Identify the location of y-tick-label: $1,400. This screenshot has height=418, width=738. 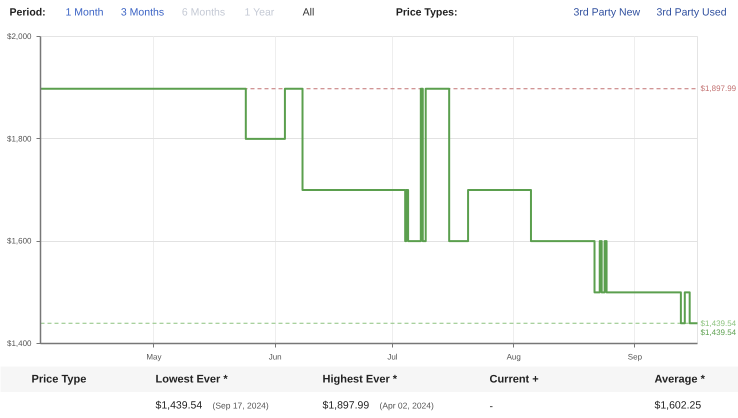
(19, 343).